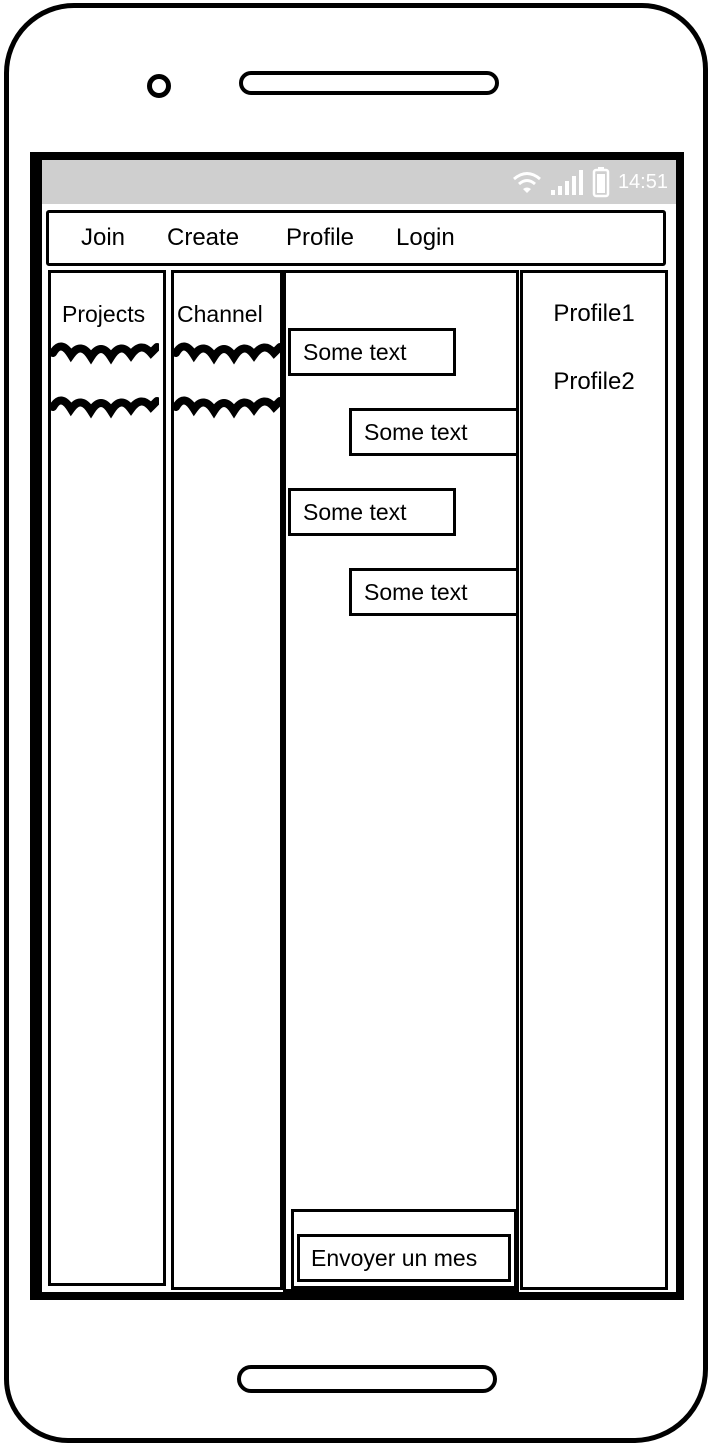  Describe the element at coordinates (594, 381) in the screenshot. I see `profile-item: Profile2` at that location.